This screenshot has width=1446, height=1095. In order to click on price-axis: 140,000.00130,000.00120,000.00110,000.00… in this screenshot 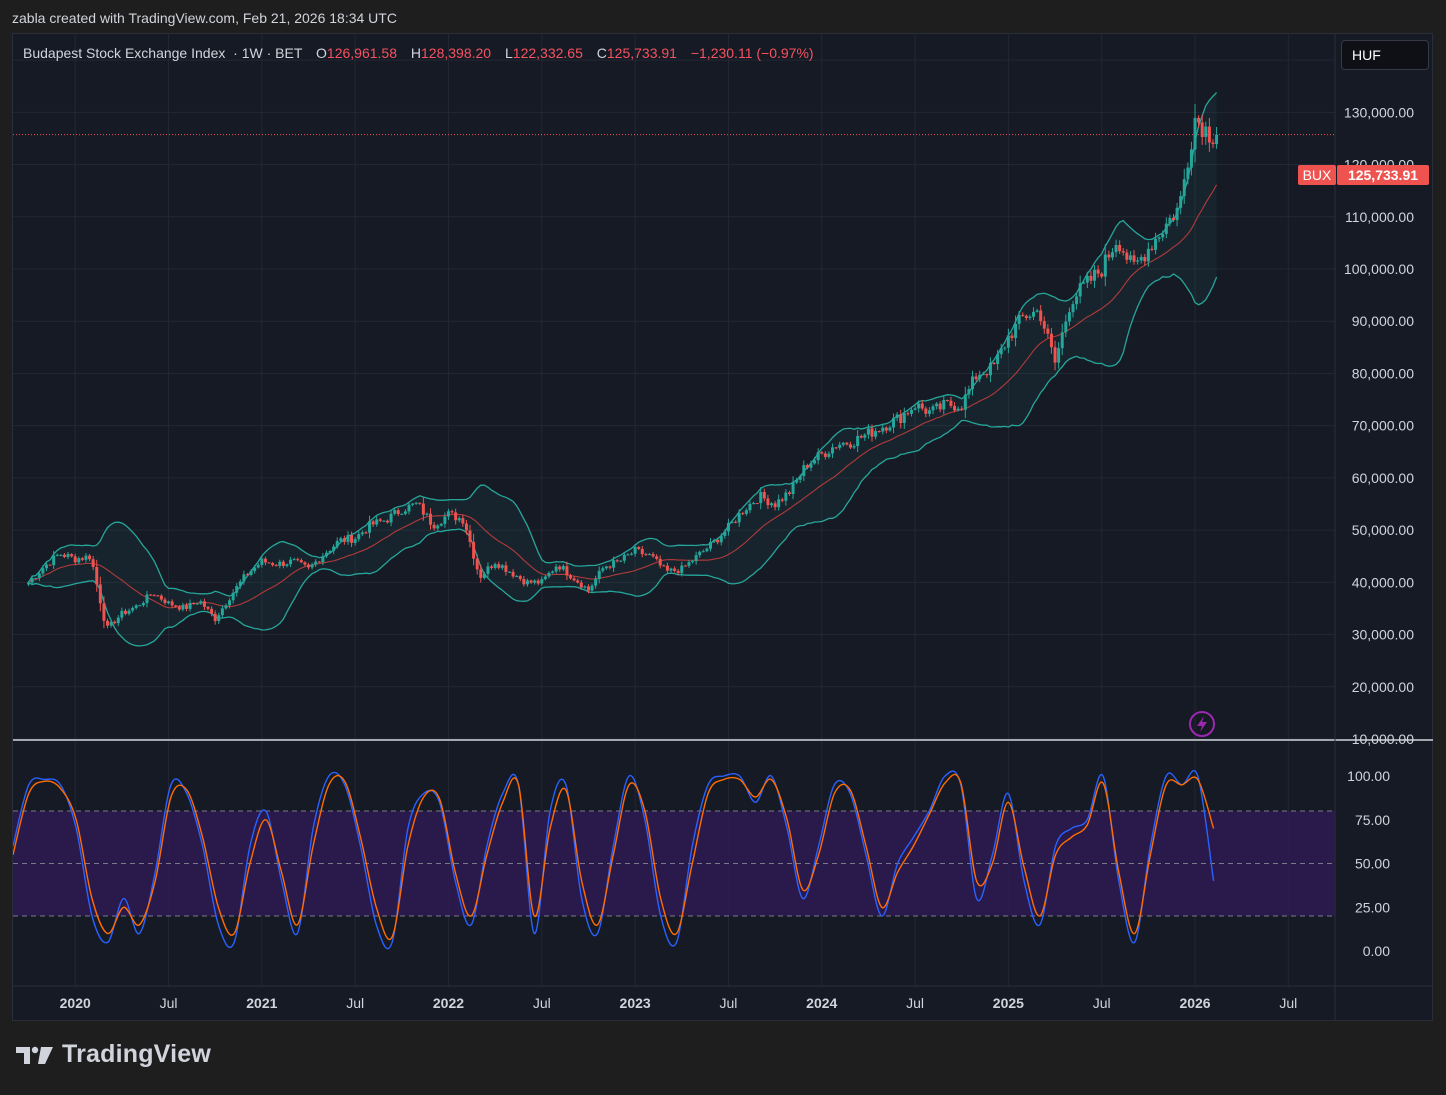, I will do `click(1379, 399)`.